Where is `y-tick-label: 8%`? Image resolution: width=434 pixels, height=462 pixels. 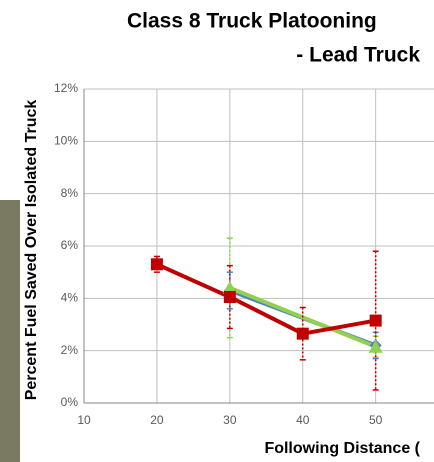 y-tick-label: 8% is located at coordinates (70, 193).